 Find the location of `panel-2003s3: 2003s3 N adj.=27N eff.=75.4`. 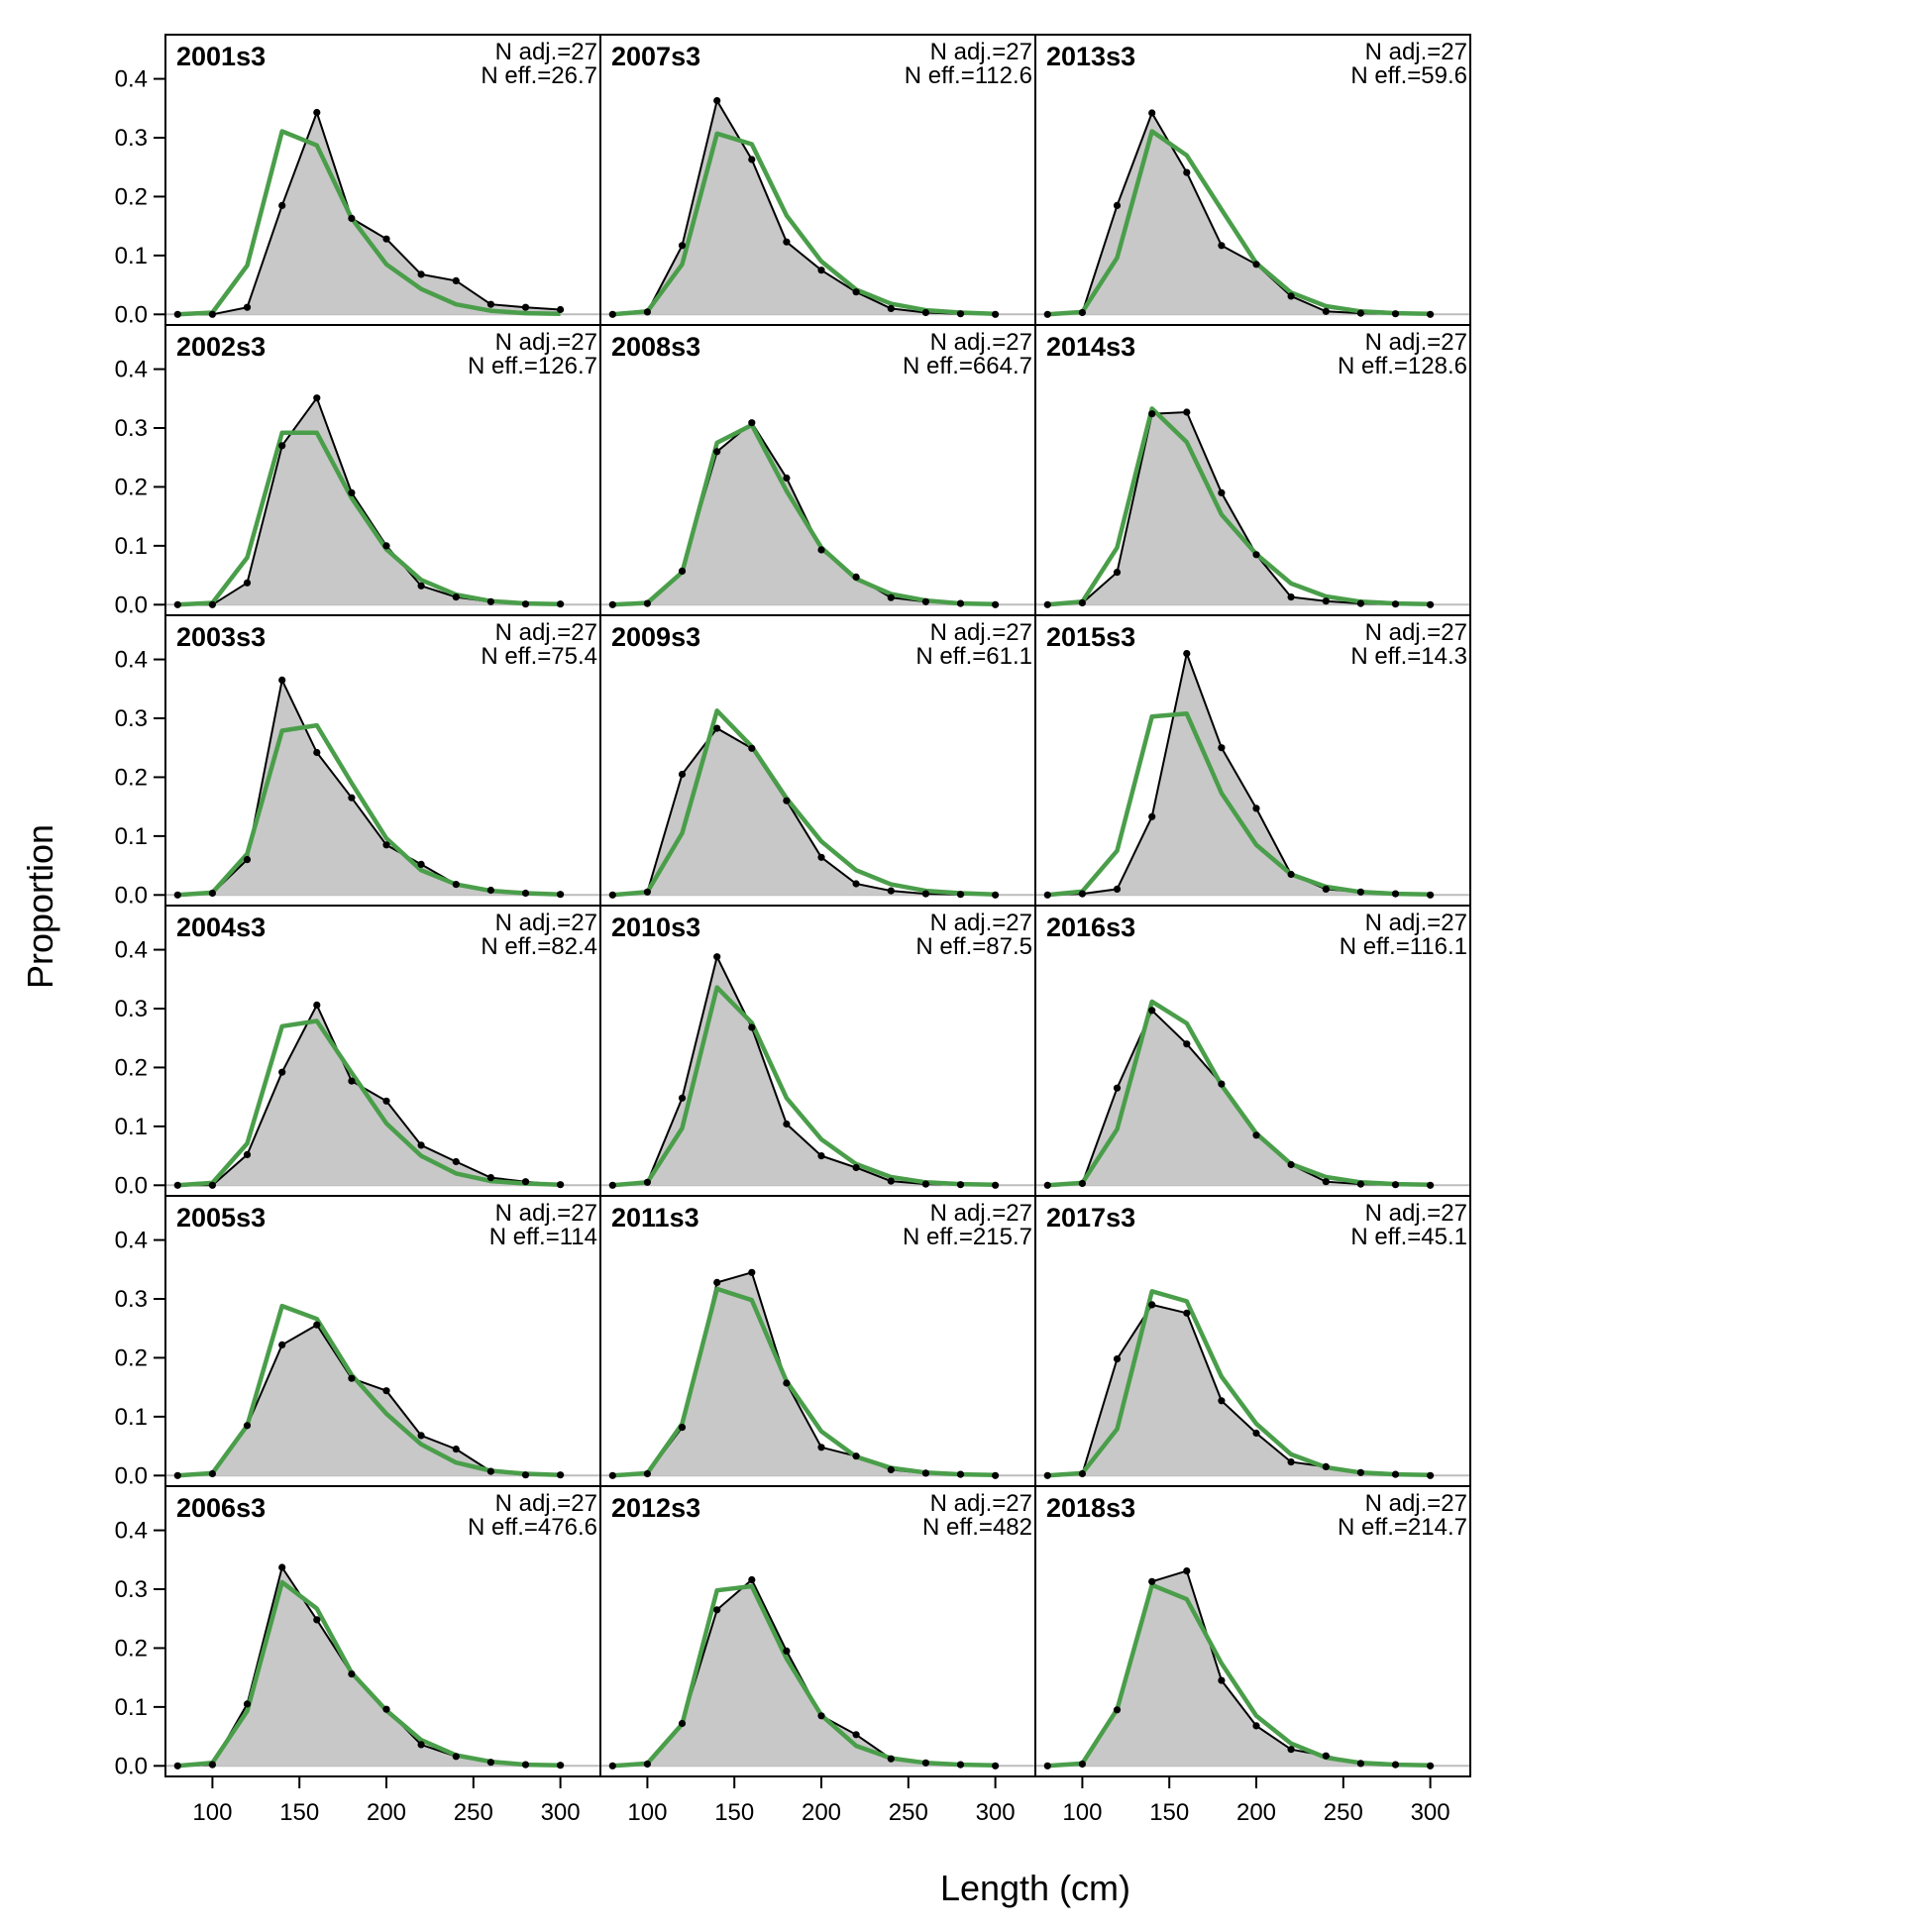

panel-2003s3: 2003s3 N adj.=27N eff.=75.4 is located at coordinates (382, 760).